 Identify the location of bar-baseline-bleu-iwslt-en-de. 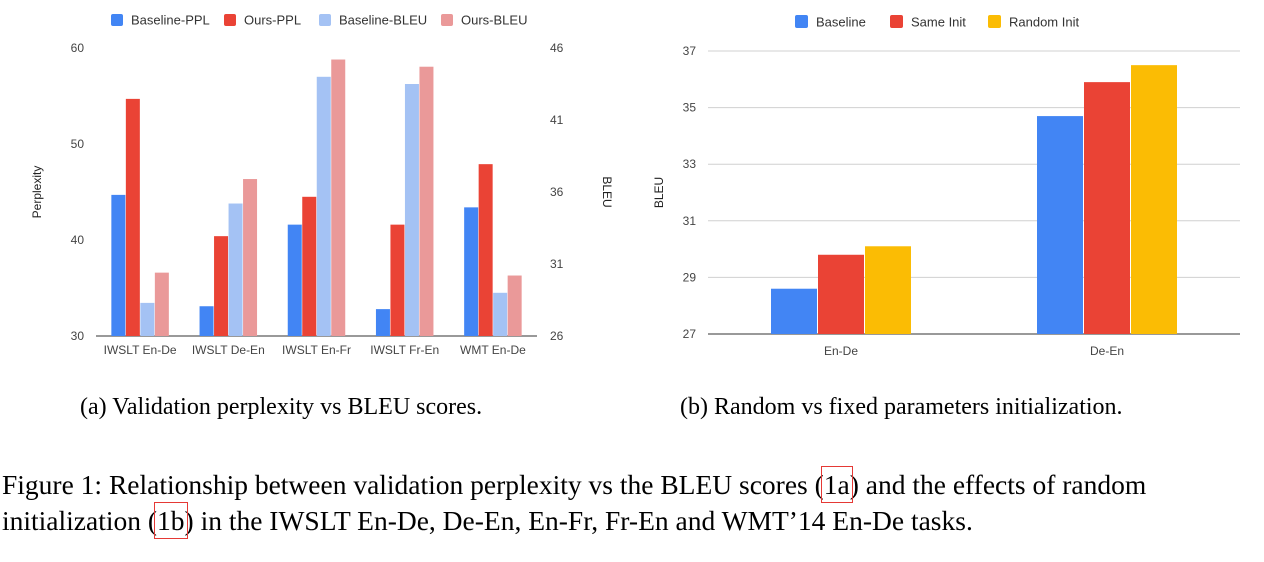
(147, 319).